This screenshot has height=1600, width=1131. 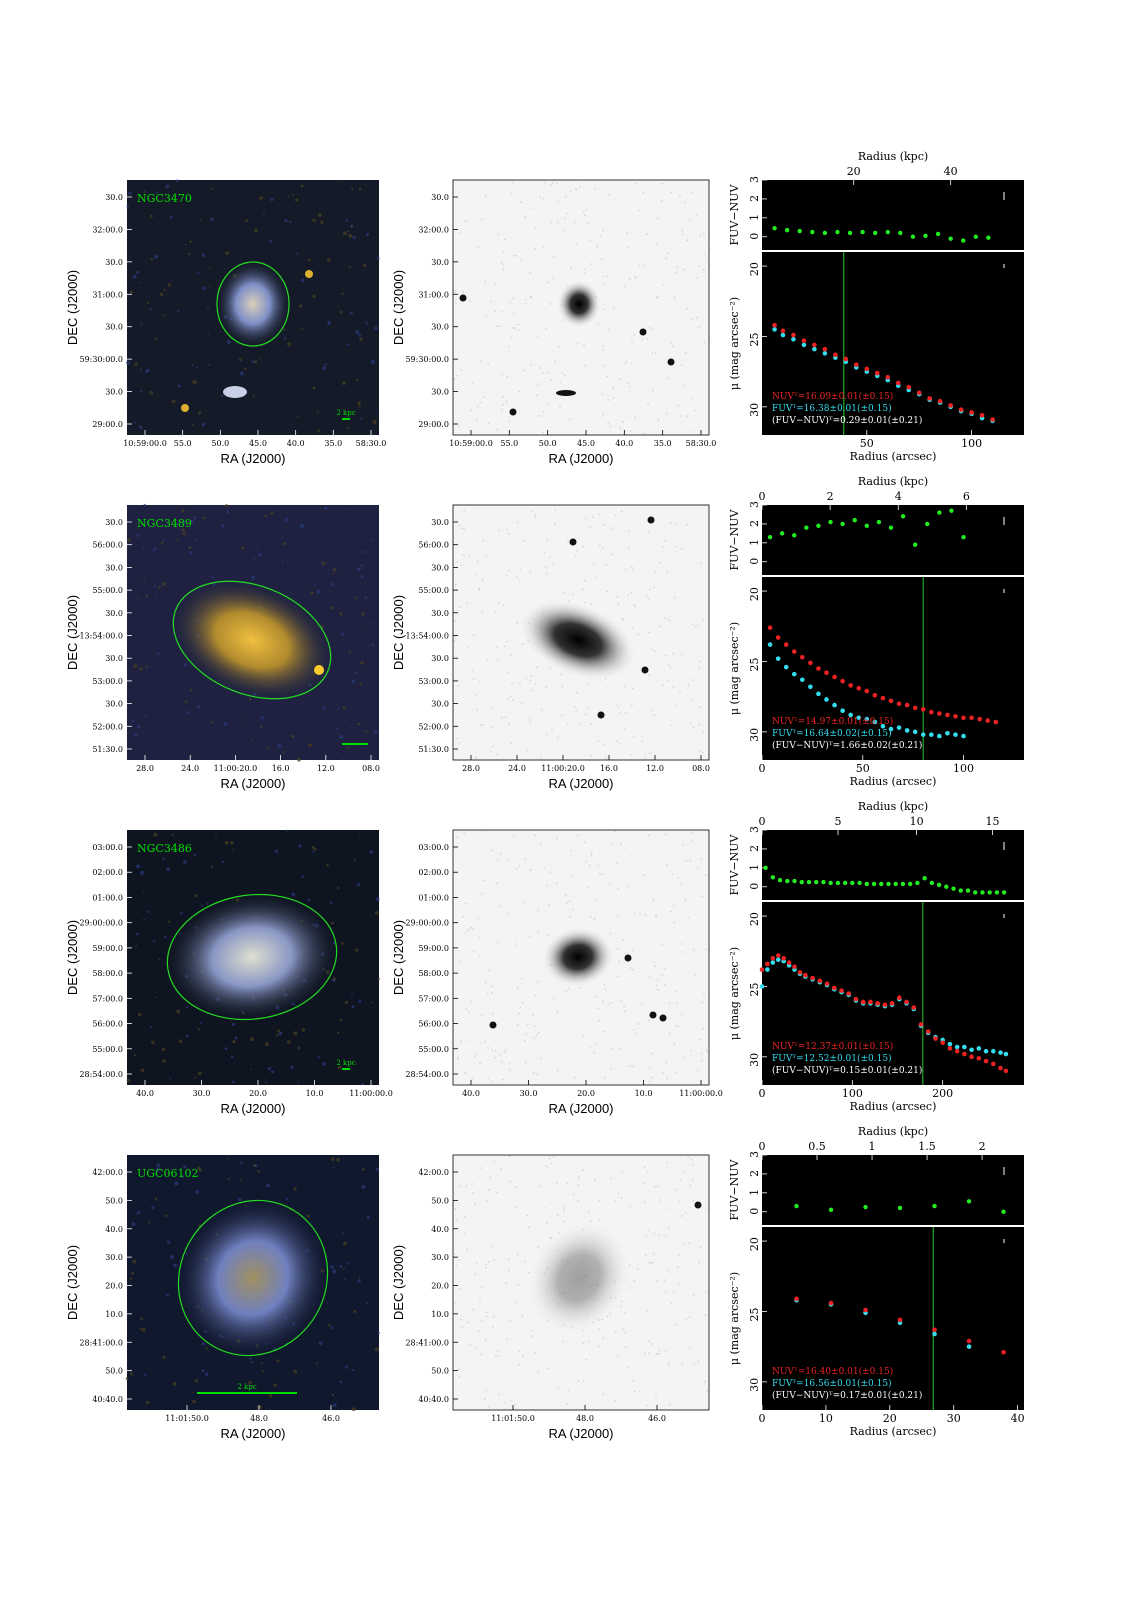 I want to click on legend-color: (FUV−NUV)ᵀ=1.66±0.02(±0.21), so click(x=847, y=745).